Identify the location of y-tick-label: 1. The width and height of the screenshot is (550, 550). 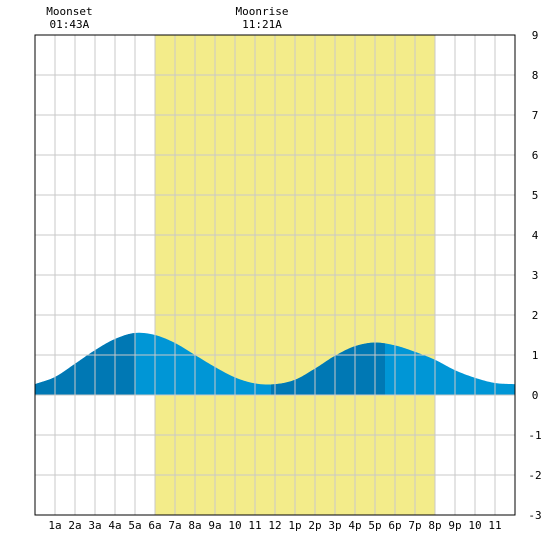
(535, 355).